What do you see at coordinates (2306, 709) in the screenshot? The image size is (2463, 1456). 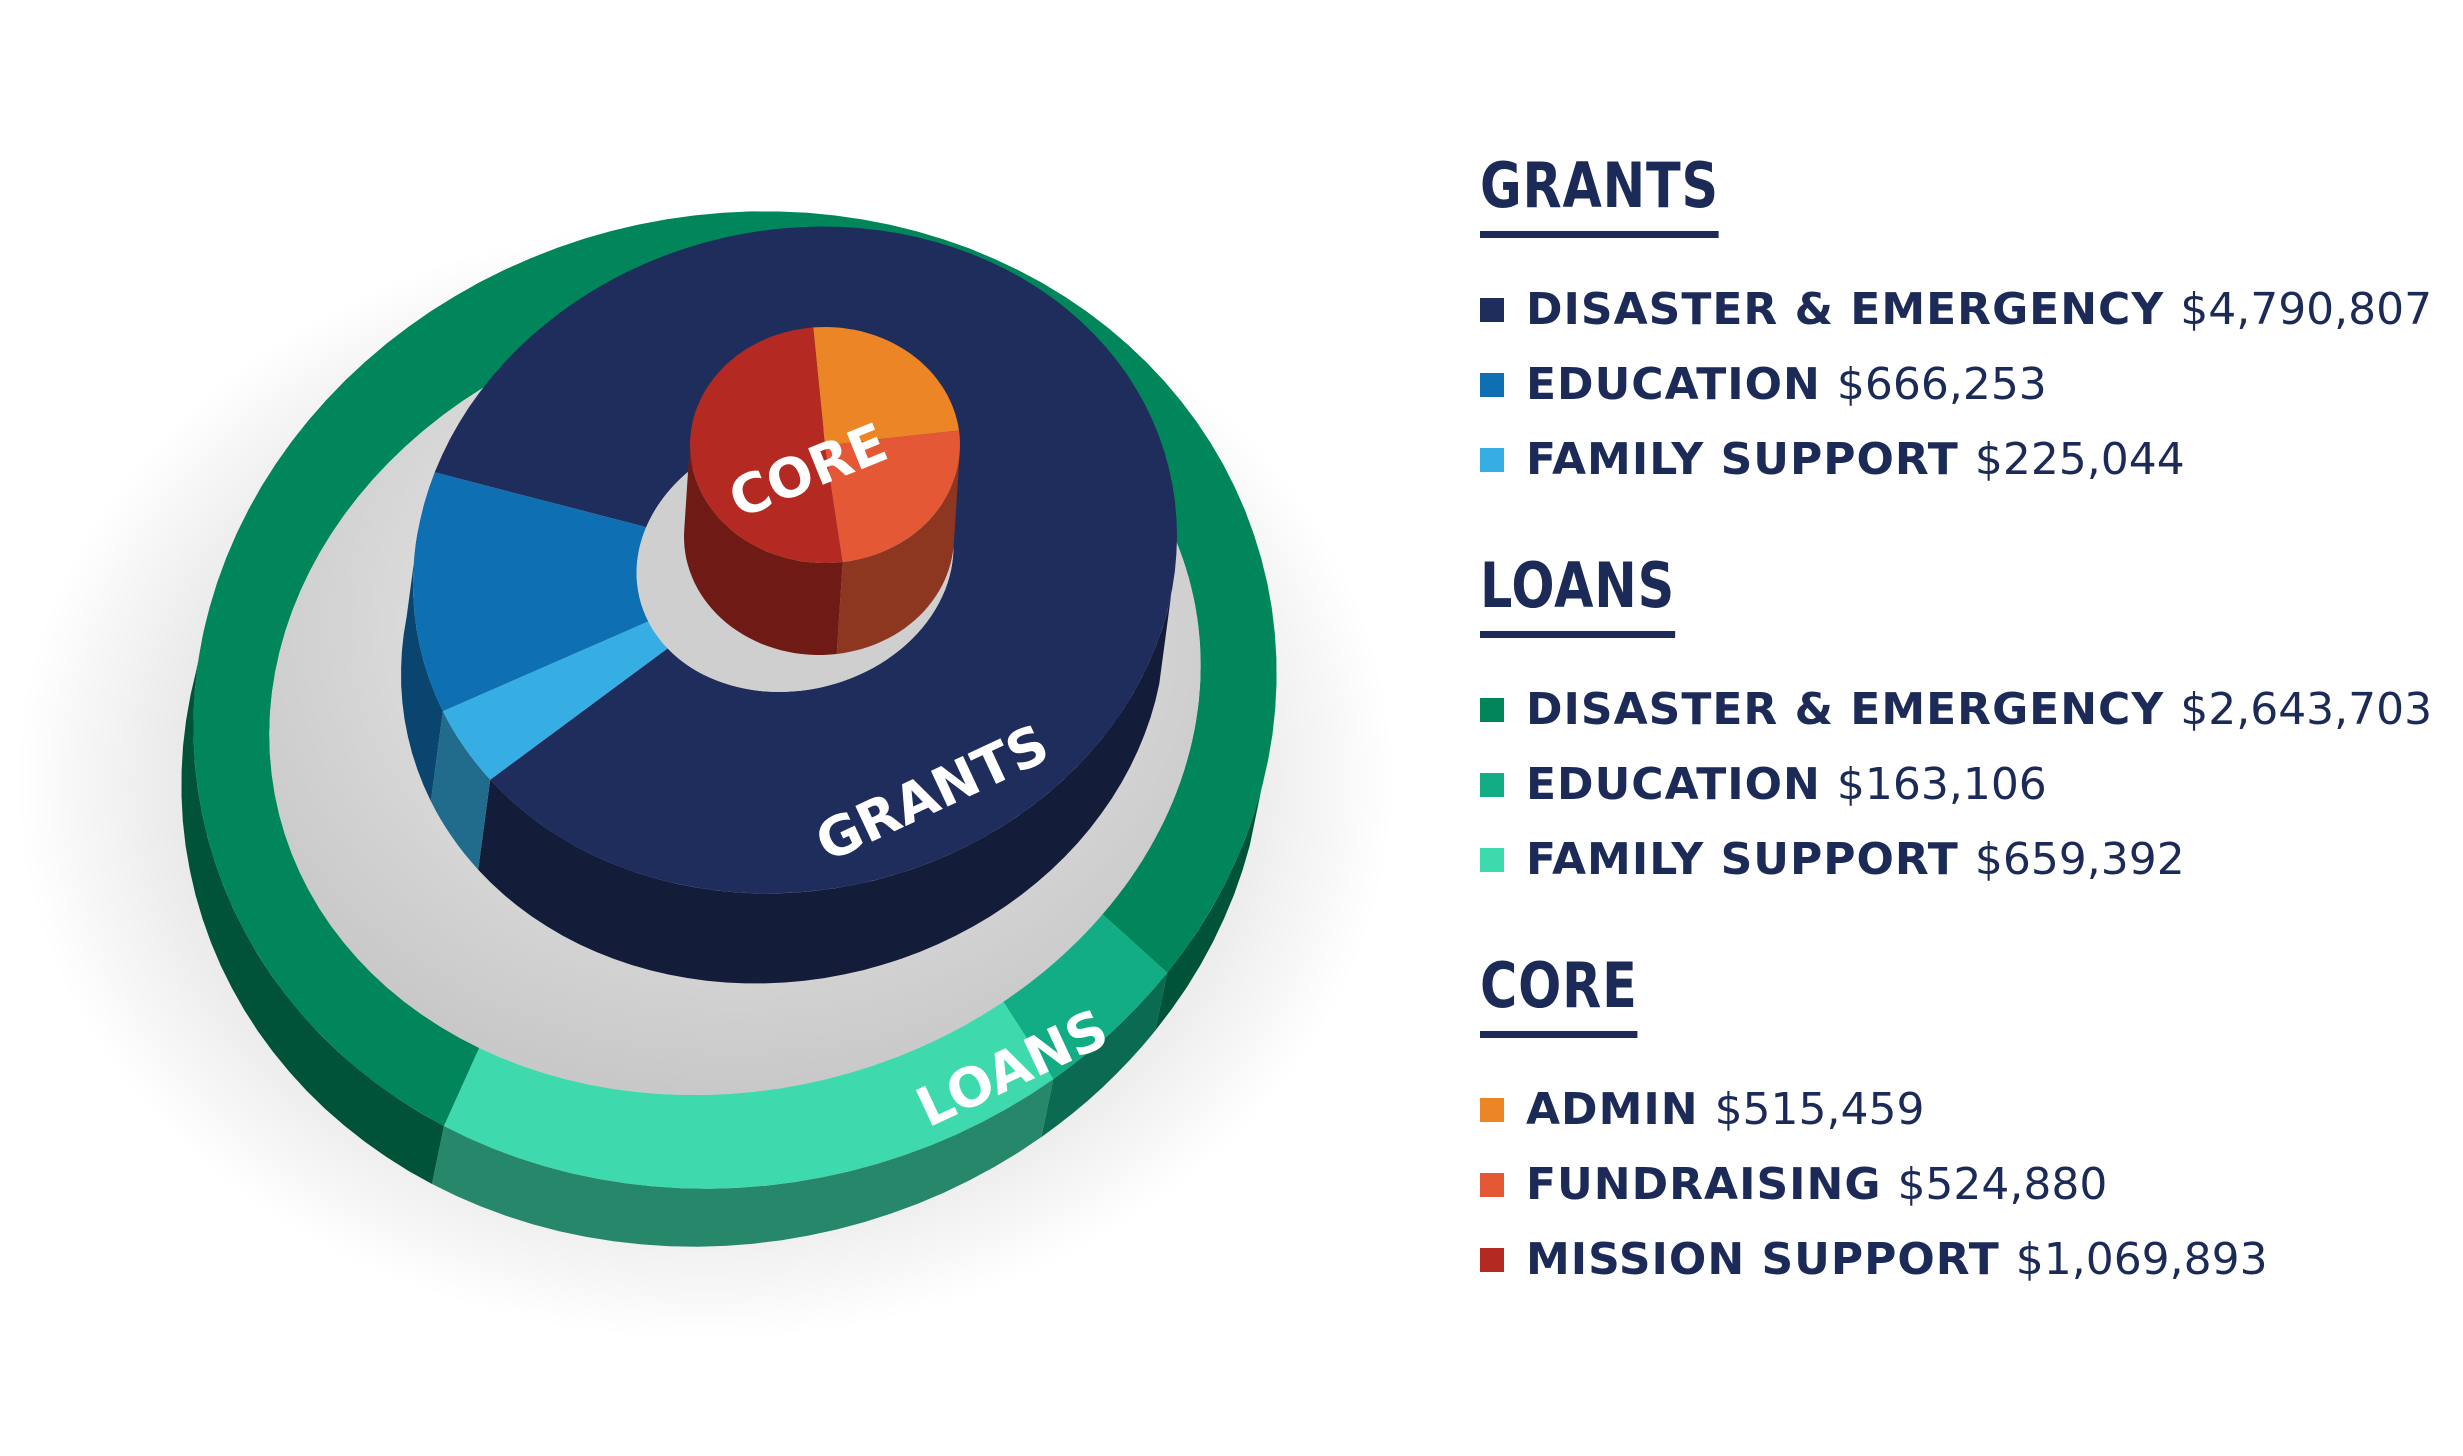 I see `legend-item-value: $2,643,703` at bounding box center [2306, 709].